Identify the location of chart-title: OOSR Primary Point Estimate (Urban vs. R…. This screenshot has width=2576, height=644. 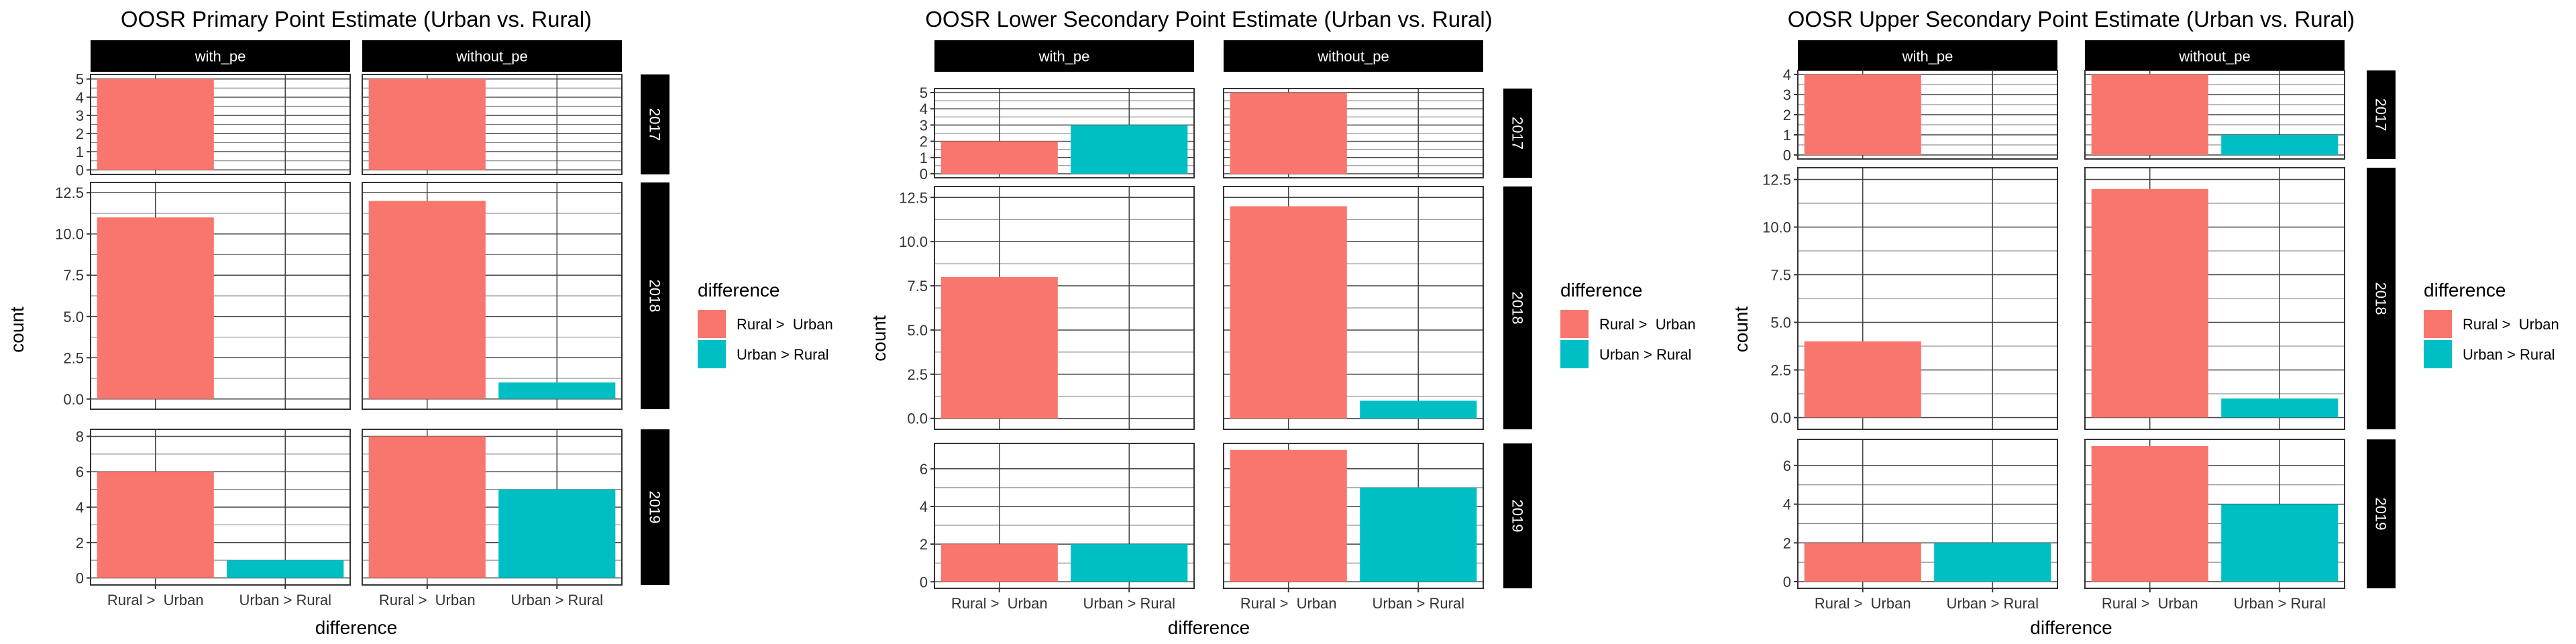
(356, 19).